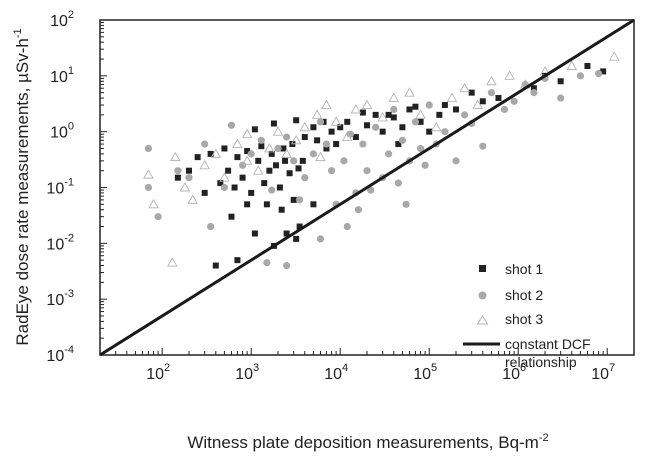 The width and height of the screenshot is (649, 462). I want to click on y-tick-label-exponent: -3, so click(69, 294).